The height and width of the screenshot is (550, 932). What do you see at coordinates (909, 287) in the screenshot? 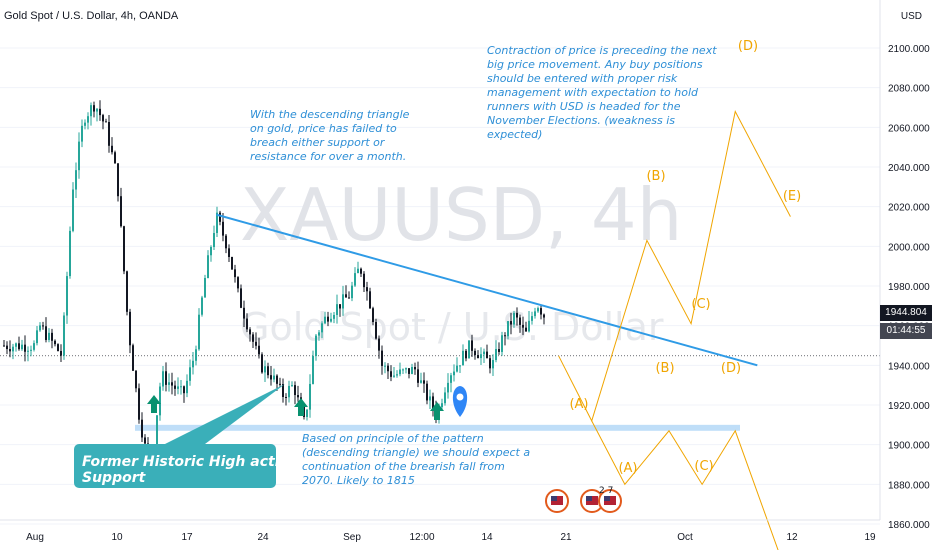
I see `y-tick-label: 1980.000` at bounding box center [909, 287].